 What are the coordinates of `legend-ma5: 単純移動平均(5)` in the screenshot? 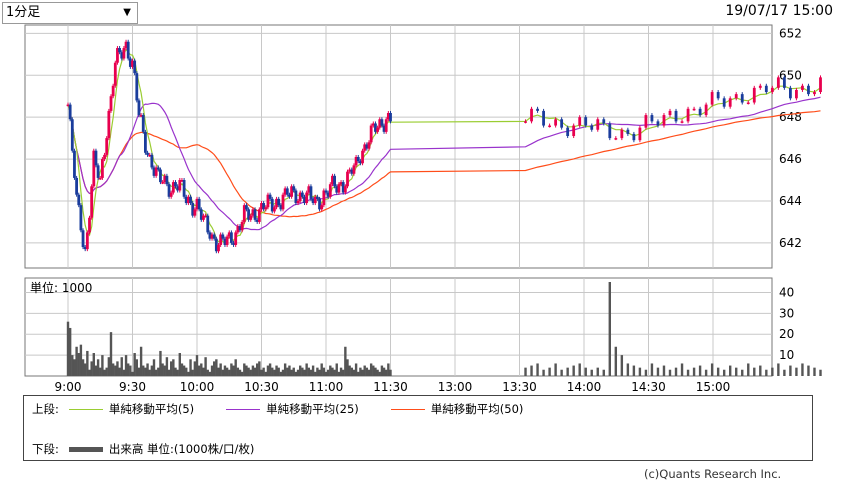 It's located at (126, 409).